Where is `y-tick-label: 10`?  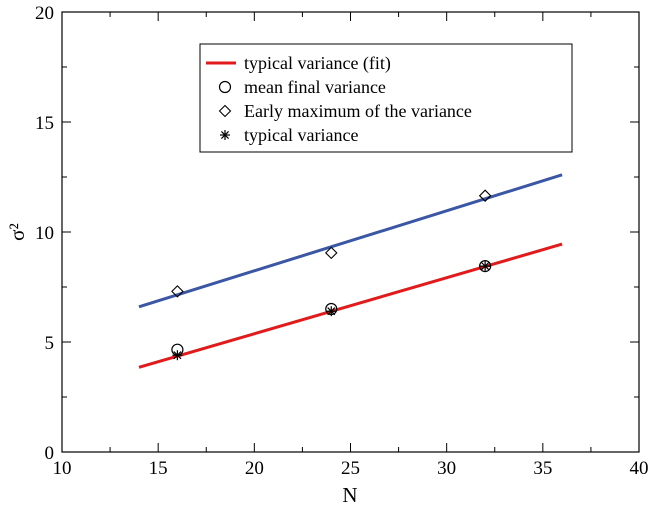 y-tick-label: 10 is located at coordinates (44, 233).